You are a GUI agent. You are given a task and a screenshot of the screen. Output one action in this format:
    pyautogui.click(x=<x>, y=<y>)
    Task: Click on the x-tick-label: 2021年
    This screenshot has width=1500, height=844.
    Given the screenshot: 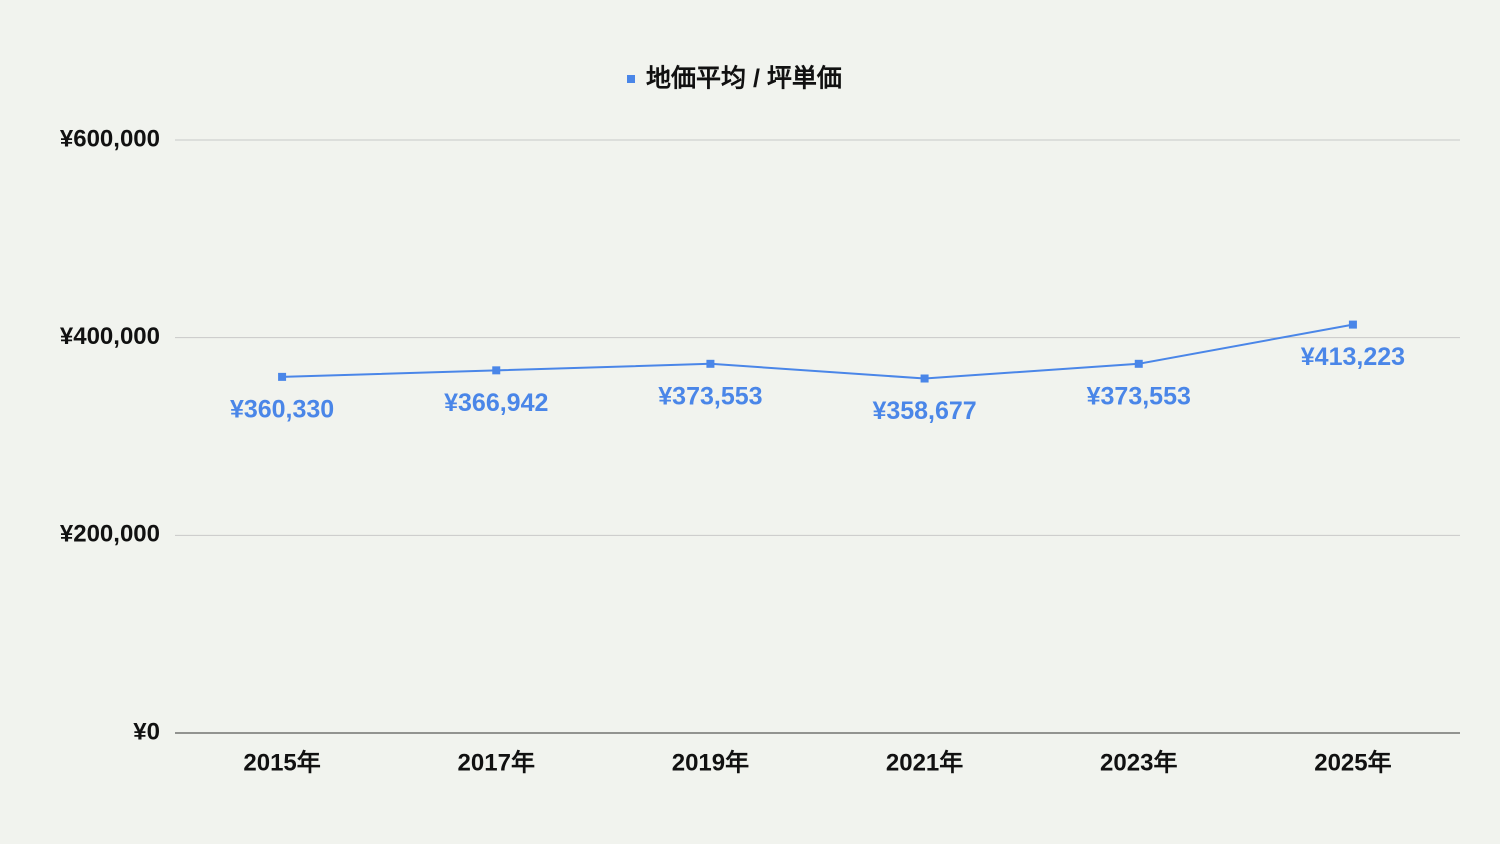 What is the action you would take?
    pyautogui.click(x=924, y=762)
    